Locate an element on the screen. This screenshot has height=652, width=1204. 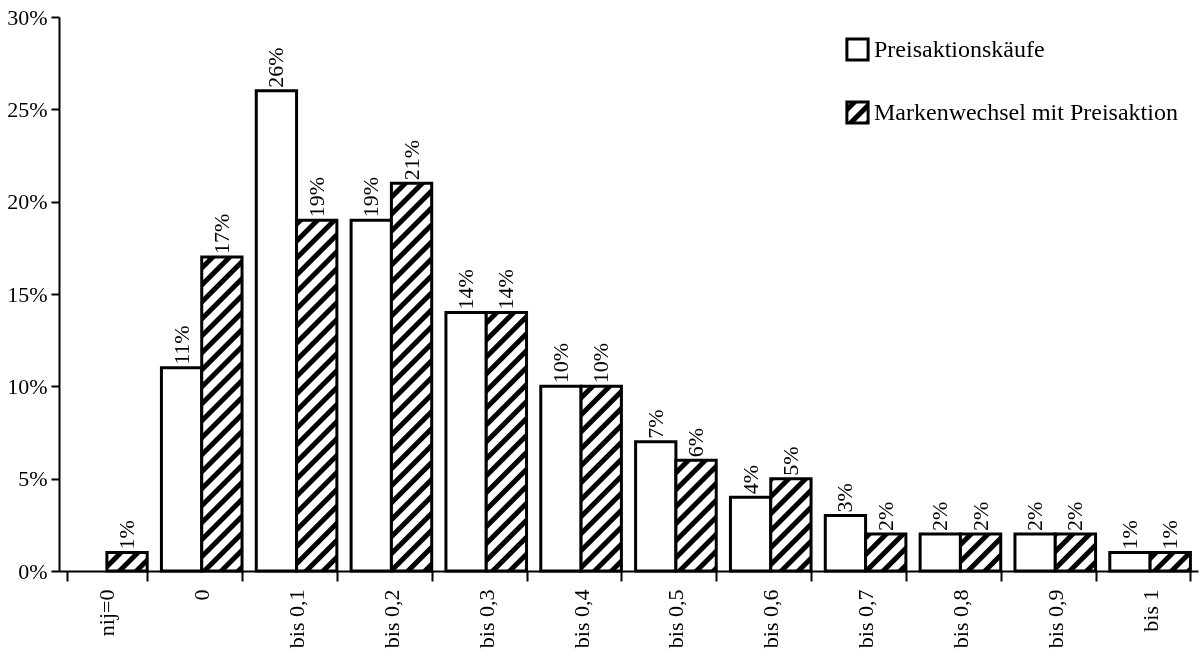
x-tick-label: bis 1 is located at coordinates (1150, 610).